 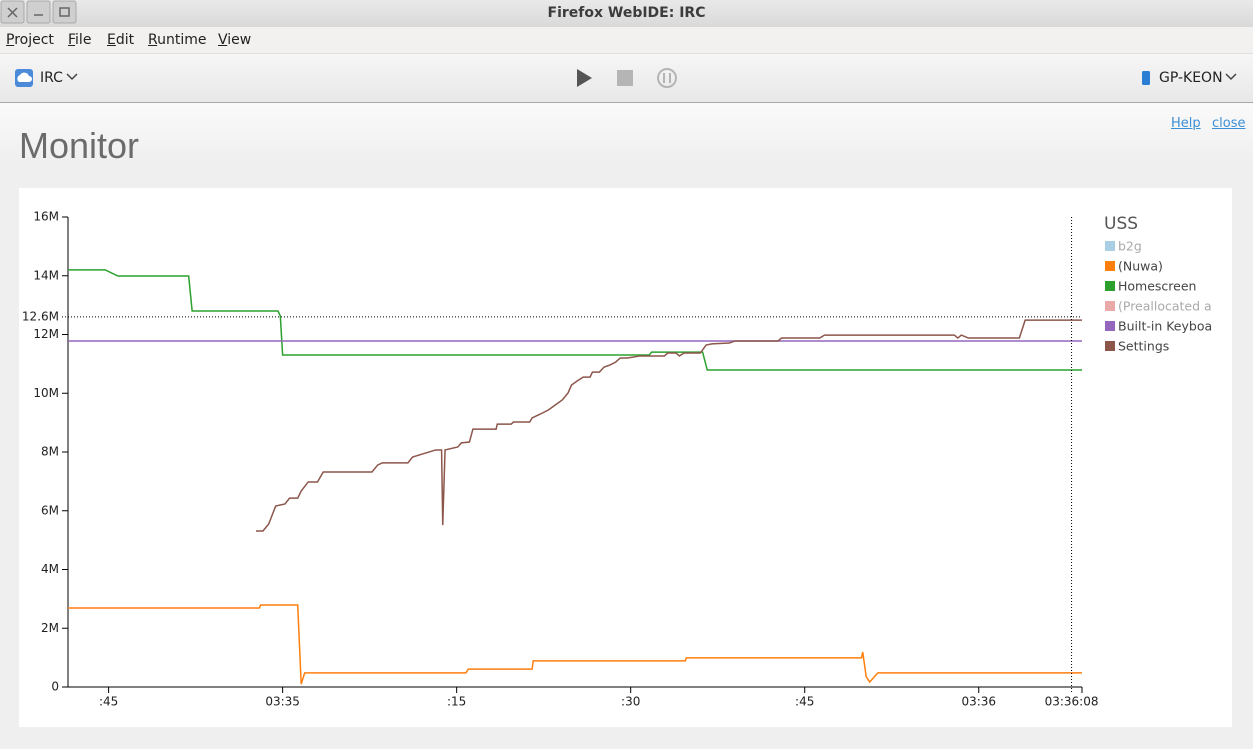 I want to click on x-tick-label: 03:36, so click(x=978, y=702).